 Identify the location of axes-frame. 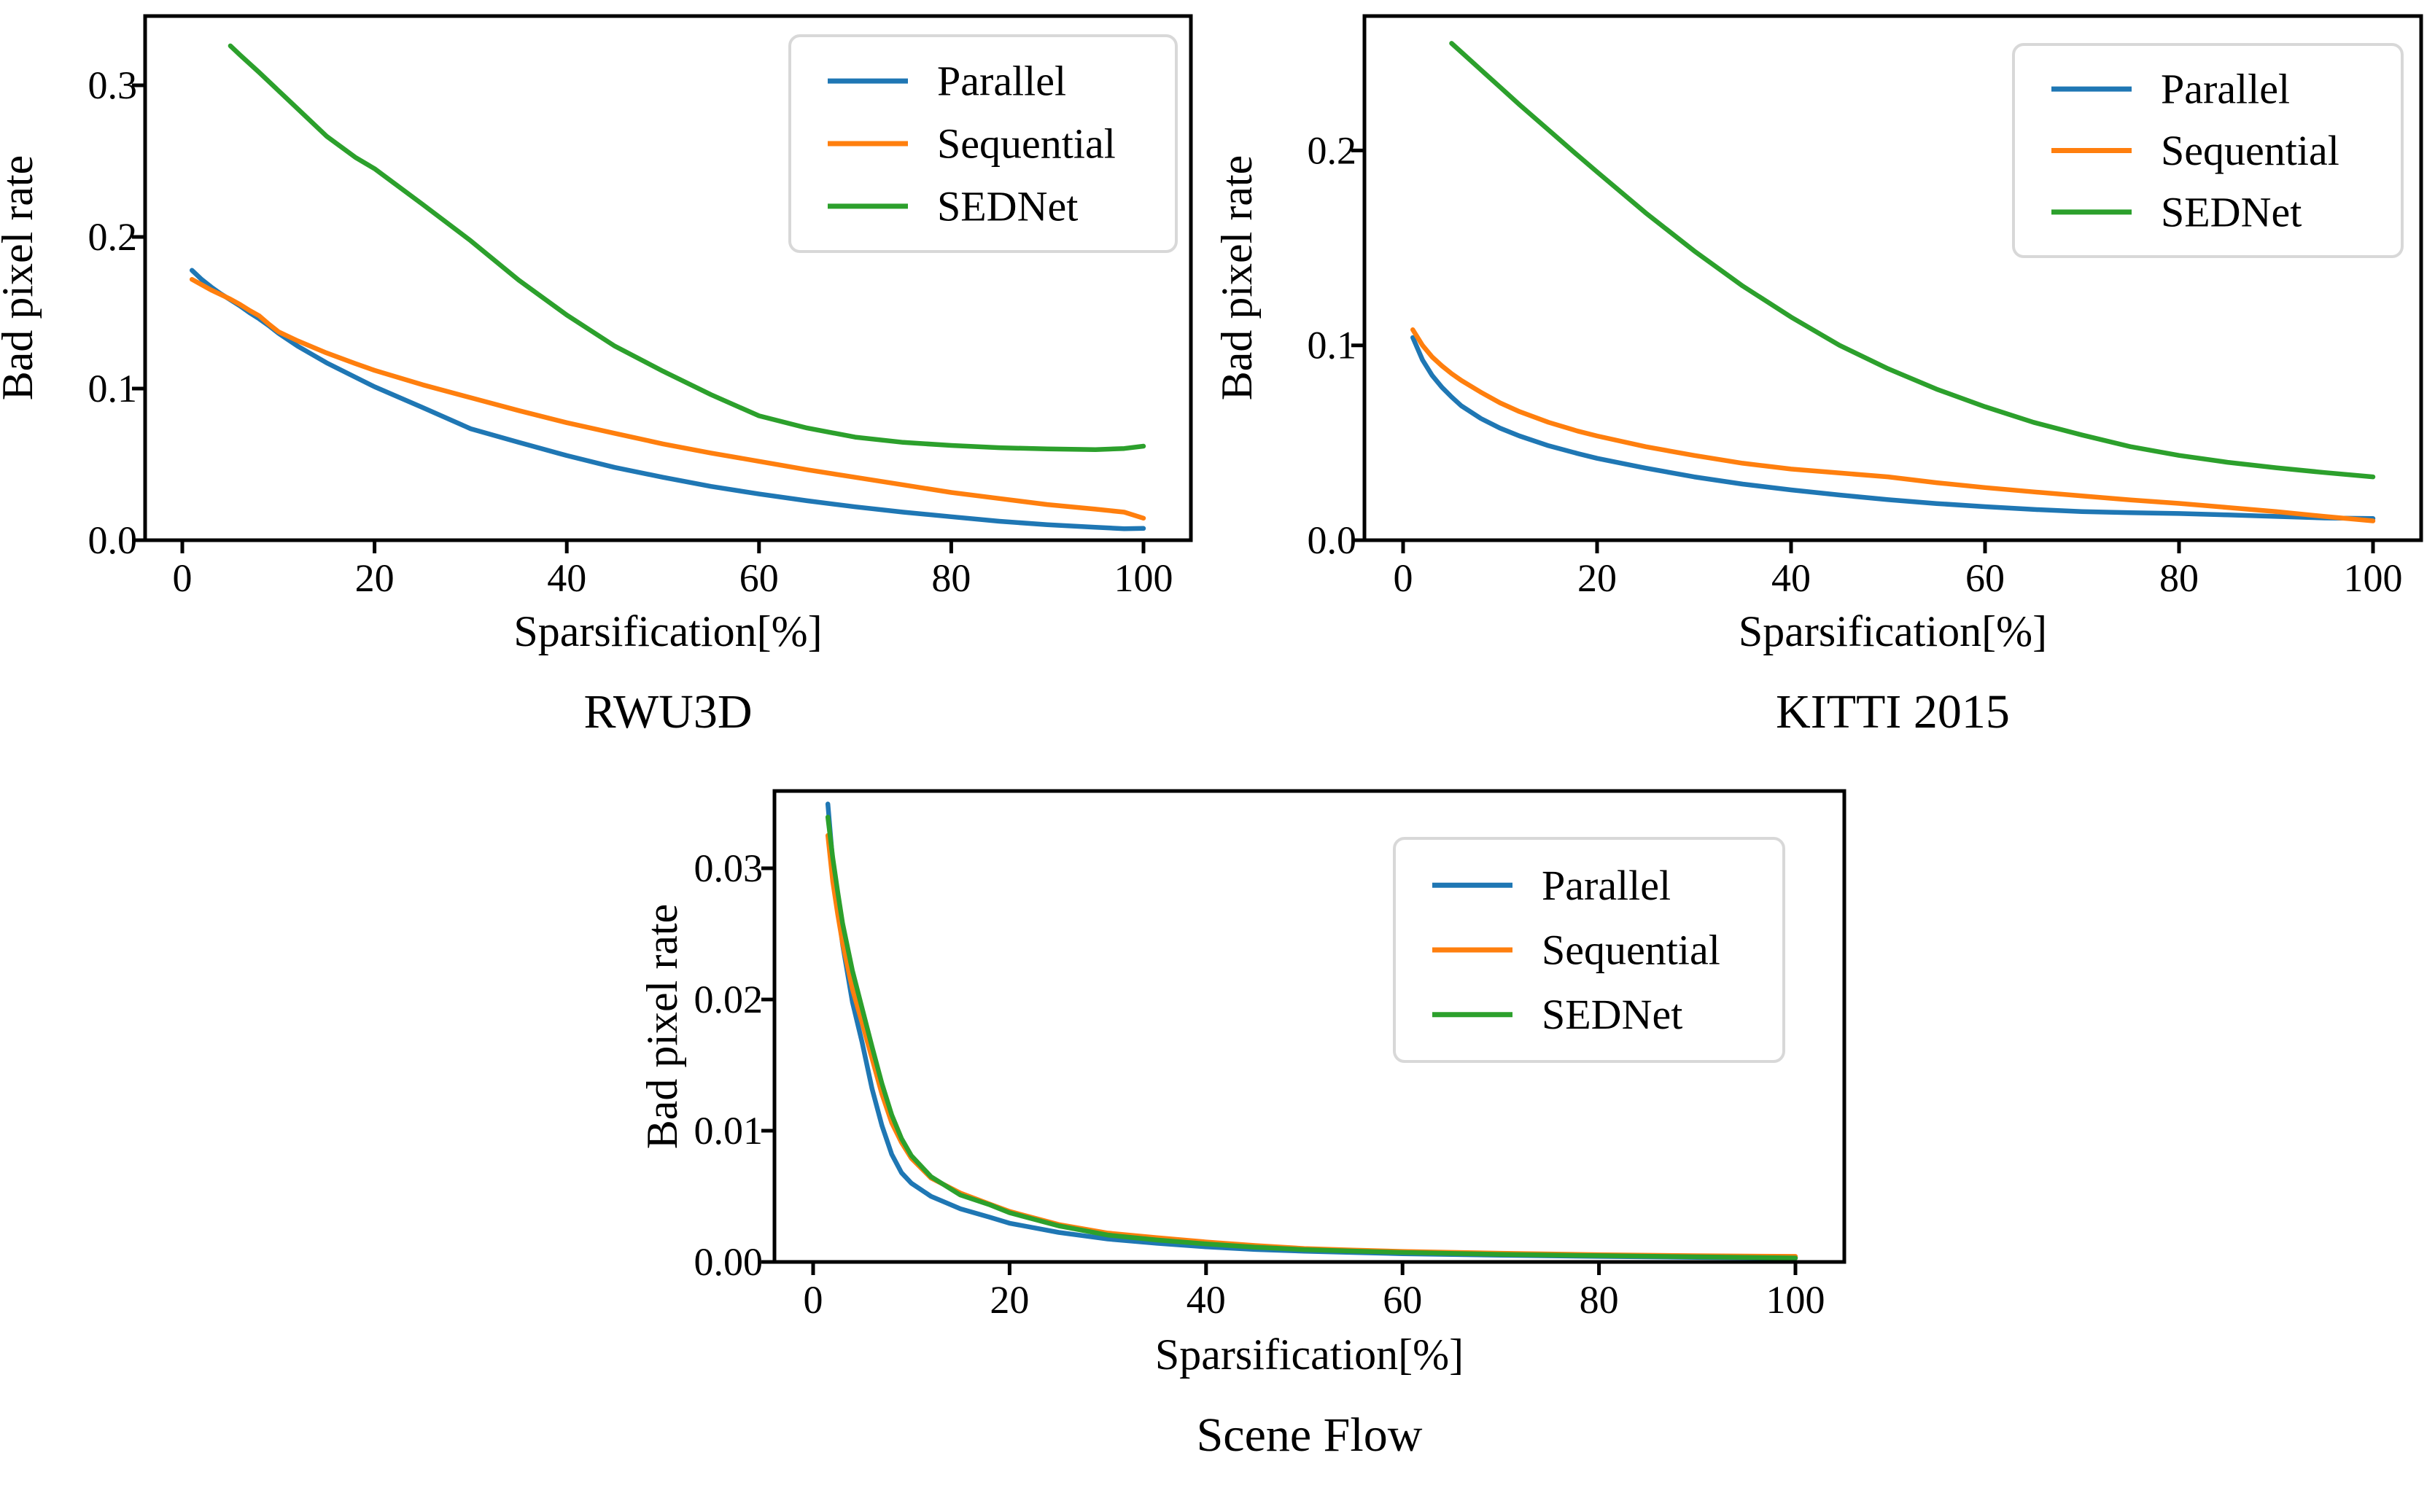
(1309, 1026).